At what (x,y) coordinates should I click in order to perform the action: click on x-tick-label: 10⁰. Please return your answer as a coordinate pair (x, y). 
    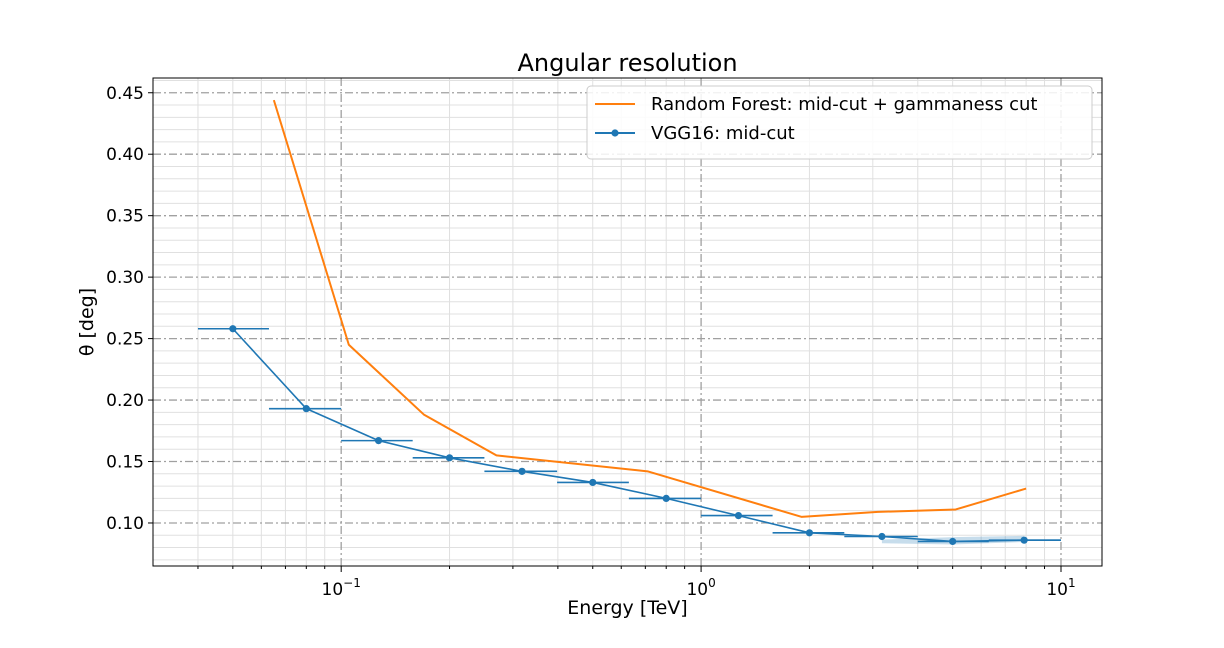
    Looking at the image, I should click on (700, 588).